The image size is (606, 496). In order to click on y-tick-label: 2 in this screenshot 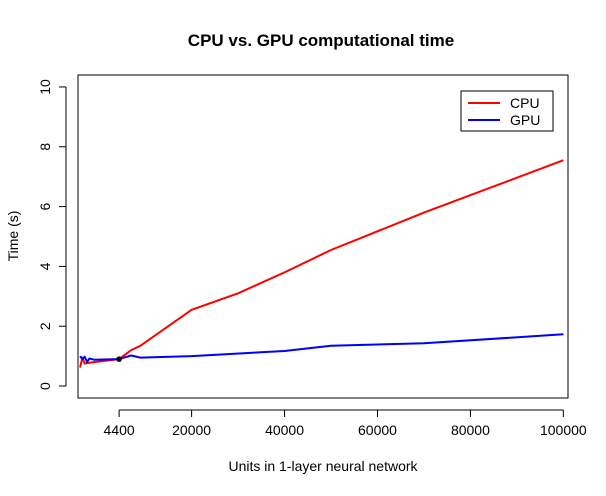, I will do `click(45, 326)`.